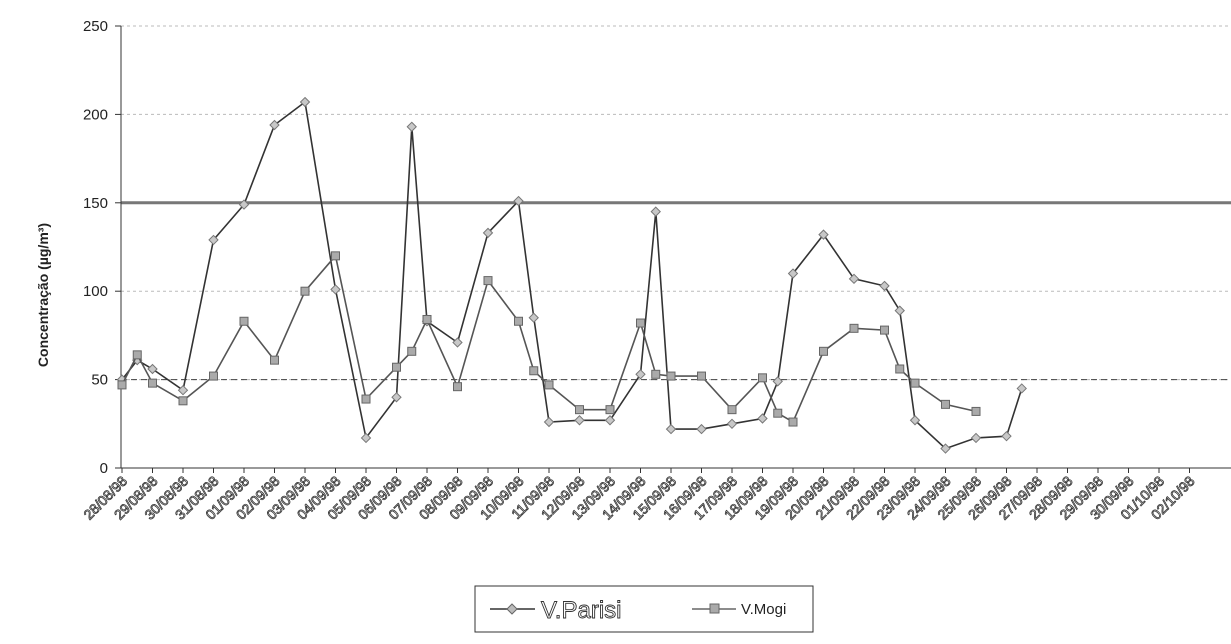 This screenshot has width=1231, height=644. Describe the element at coordinates (43, 295) in the screenshot. I see `y-axis-label: Concentração (µg/m³)` at that location.